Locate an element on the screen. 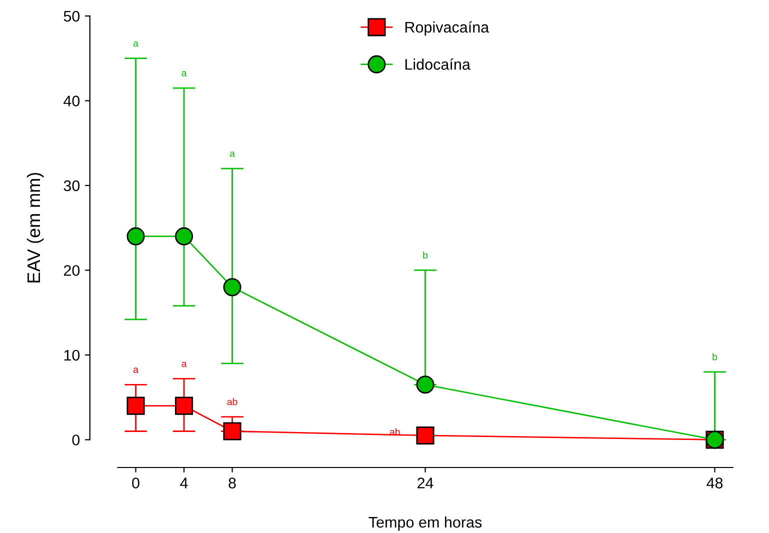 The image size is (769, 533). y-tick-label: 20 is located at coordinates (72, 270).